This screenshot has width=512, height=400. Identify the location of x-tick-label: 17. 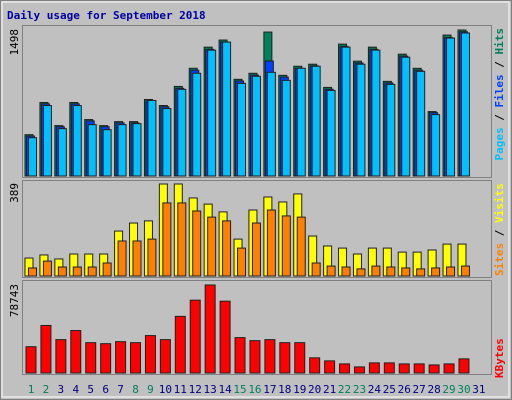
(269, 389).